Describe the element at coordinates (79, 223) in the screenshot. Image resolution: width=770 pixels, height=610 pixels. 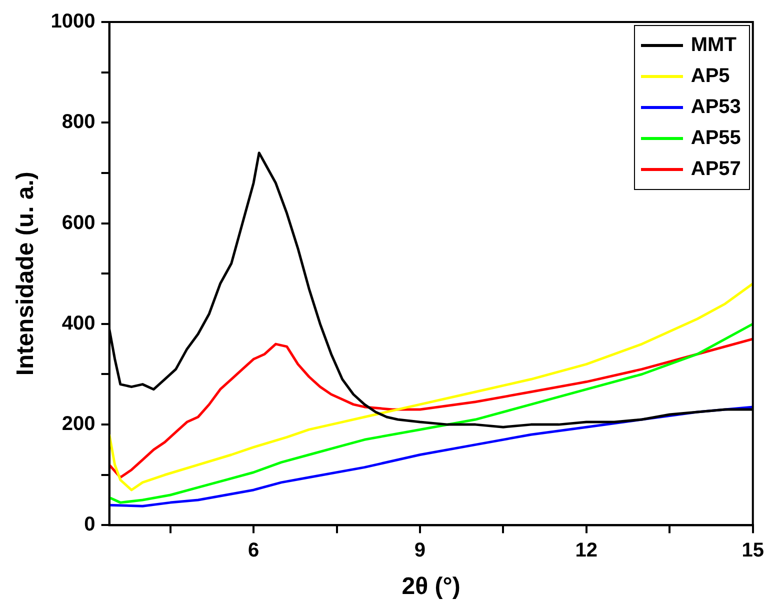
I see `y-tick-label: 600` at that location.